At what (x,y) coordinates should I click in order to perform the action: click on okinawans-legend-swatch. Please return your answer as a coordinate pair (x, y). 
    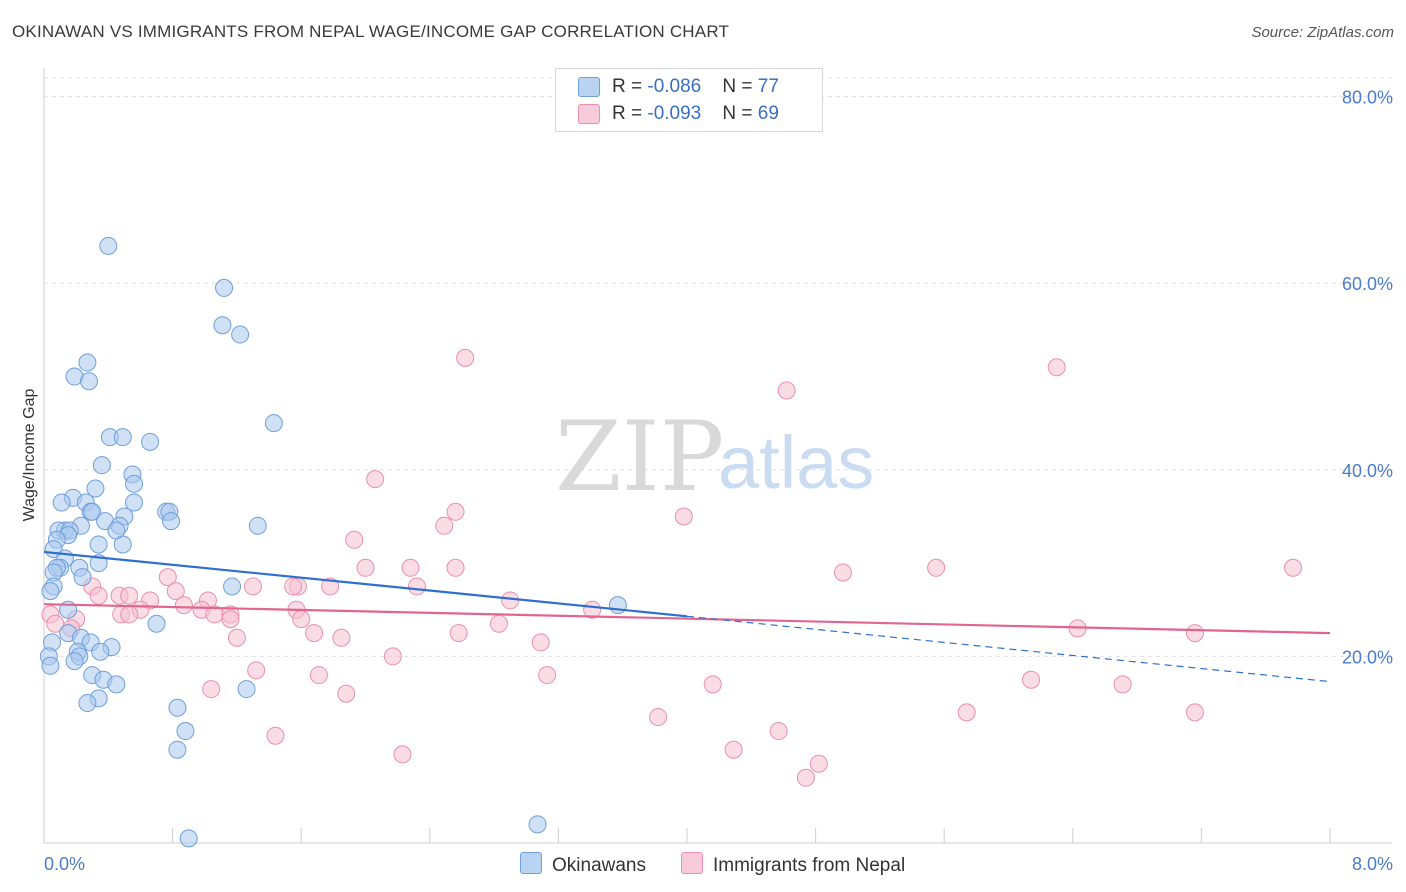
    Looking at the image, I should click on (531, 863).